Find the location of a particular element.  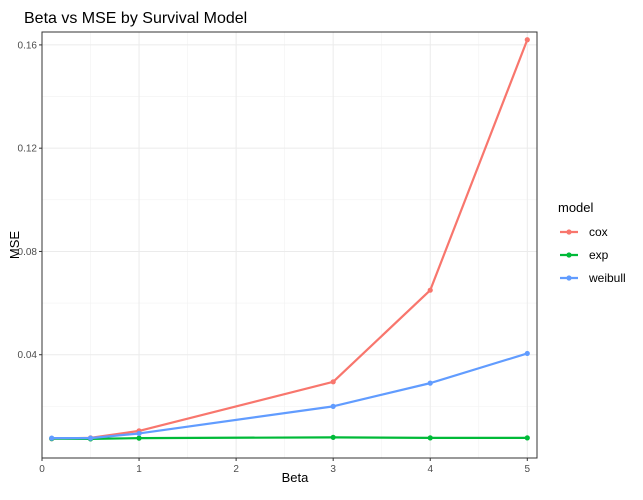

x-tick-label: 0 is located at coordinates (42, 469).